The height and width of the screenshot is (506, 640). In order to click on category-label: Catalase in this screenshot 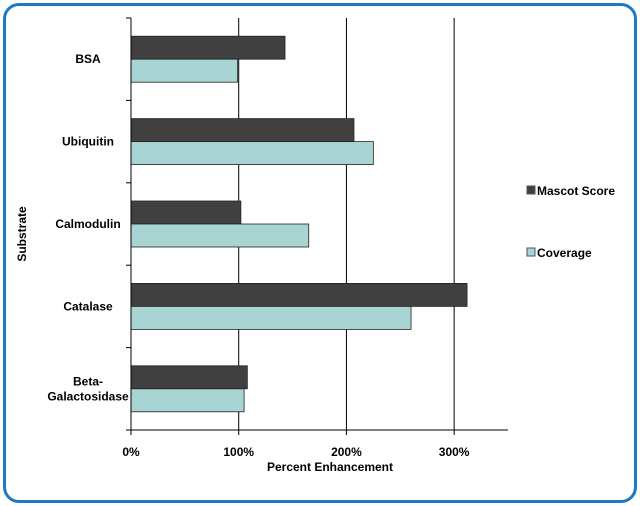, I will do `click(88, 306)`.